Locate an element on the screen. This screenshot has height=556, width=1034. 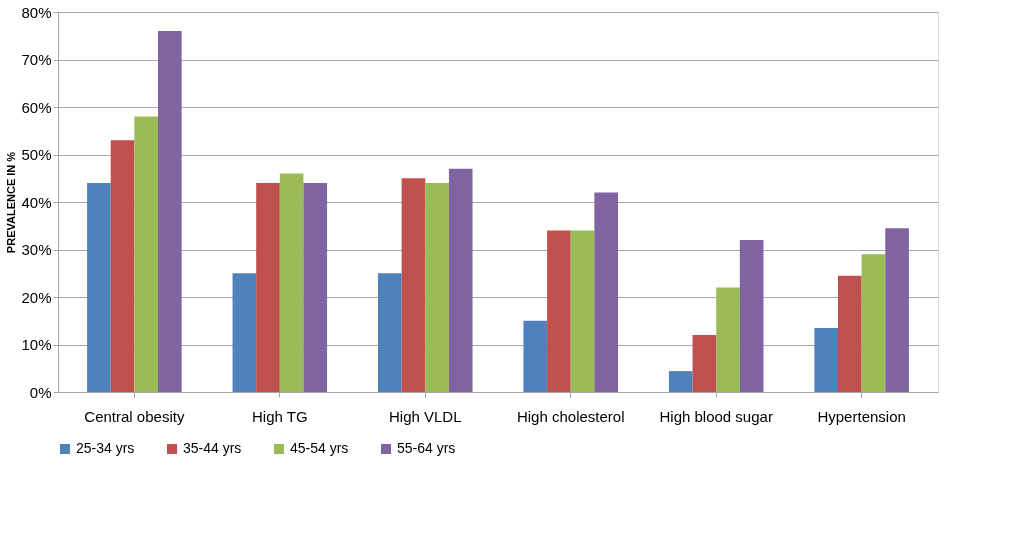
y-axis-title: PREVALENCE IN % is located at coordinates (11, 202).